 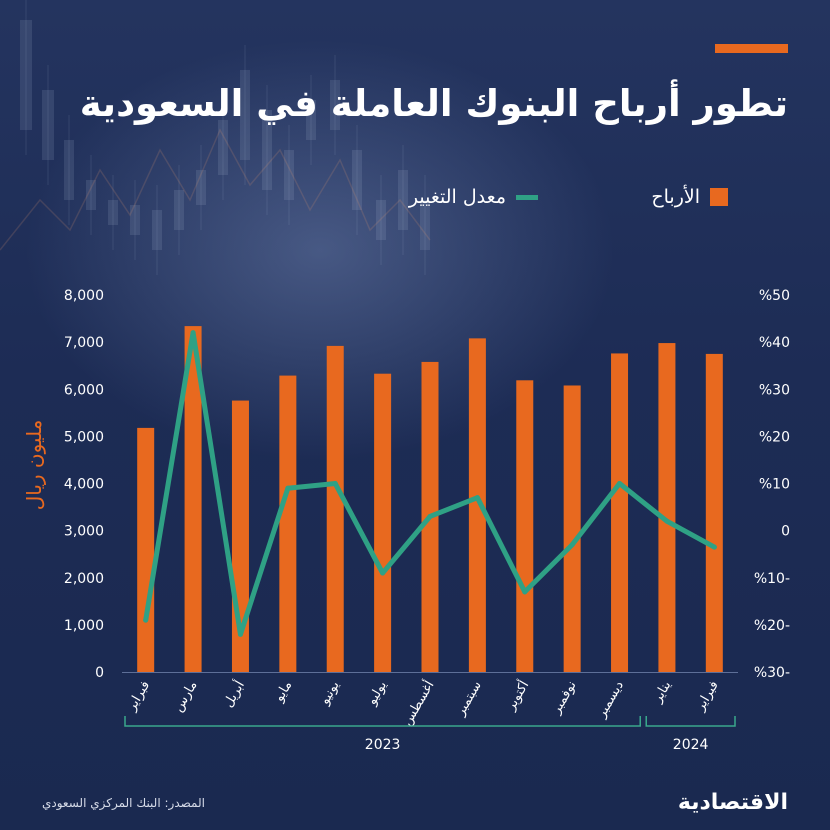 What do you see at coordinates (330, 693) in the screenshot?
I see `x-tick-label: يونيو` at bounding box center [330, 693].